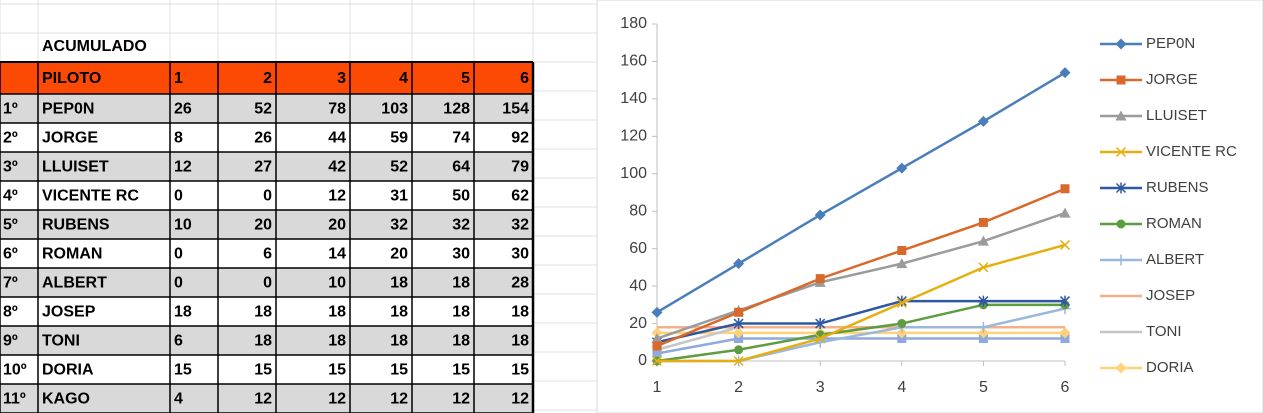 Image resolution: width=1263 pixels, height=413 pixels. Describe the element at coordinates (14, 399) in the screenshot. I see `cell-text: 11º` at that location.